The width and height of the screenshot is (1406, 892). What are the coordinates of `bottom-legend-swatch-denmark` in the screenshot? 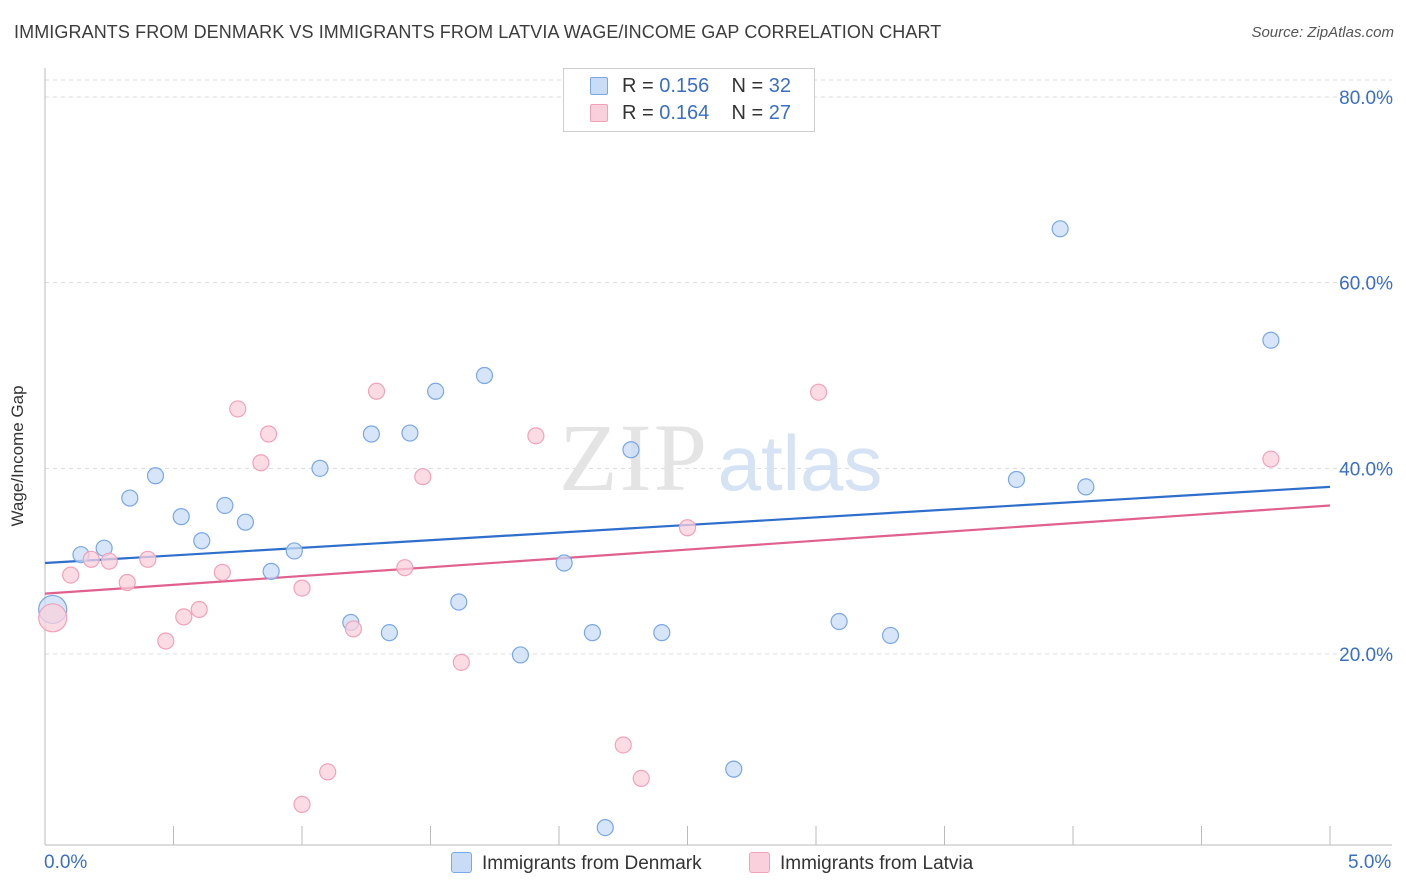 It's located at (461, 862).